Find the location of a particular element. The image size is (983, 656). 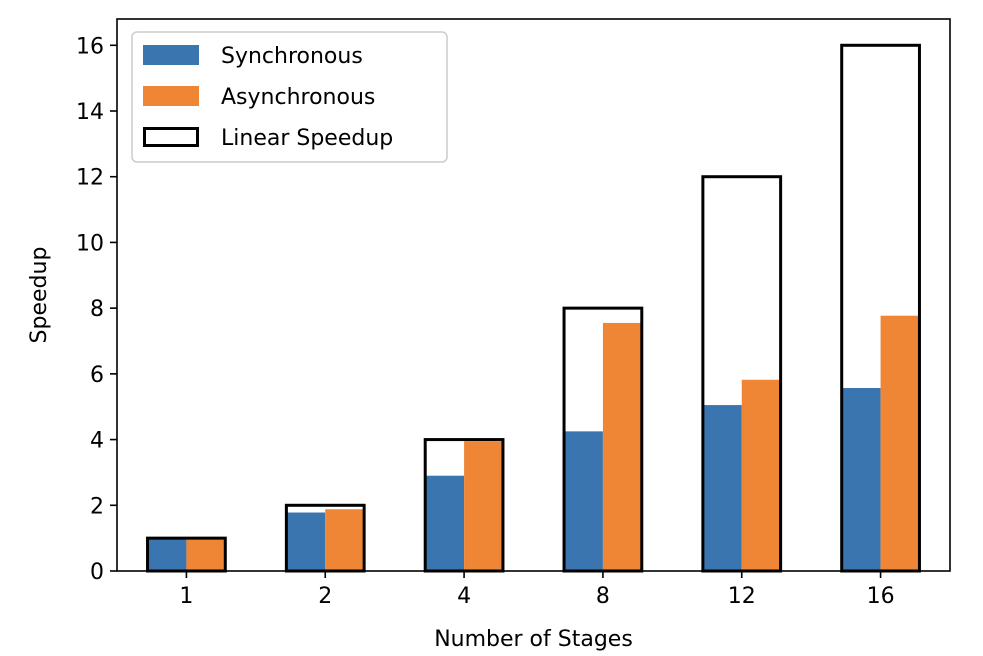

y-tick-label-12: 12 is located at coordinates (90, 178).